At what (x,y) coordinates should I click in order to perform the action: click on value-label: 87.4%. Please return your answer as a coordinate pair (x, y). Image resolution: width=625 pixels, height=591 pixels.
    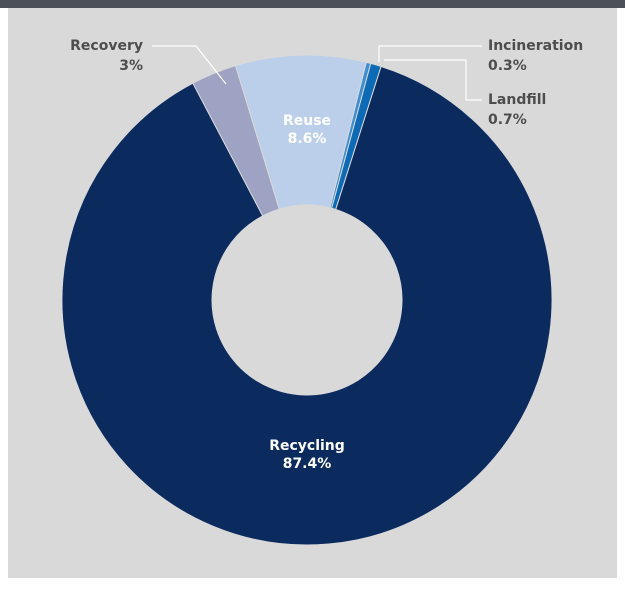
    Looking at the image, I should click on (307, 464).